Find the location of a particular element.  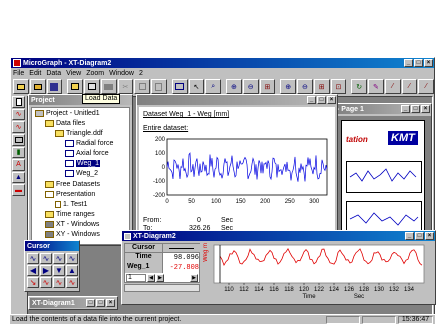

zoom-icon: ⌕ is located at coordinates (213, 86).